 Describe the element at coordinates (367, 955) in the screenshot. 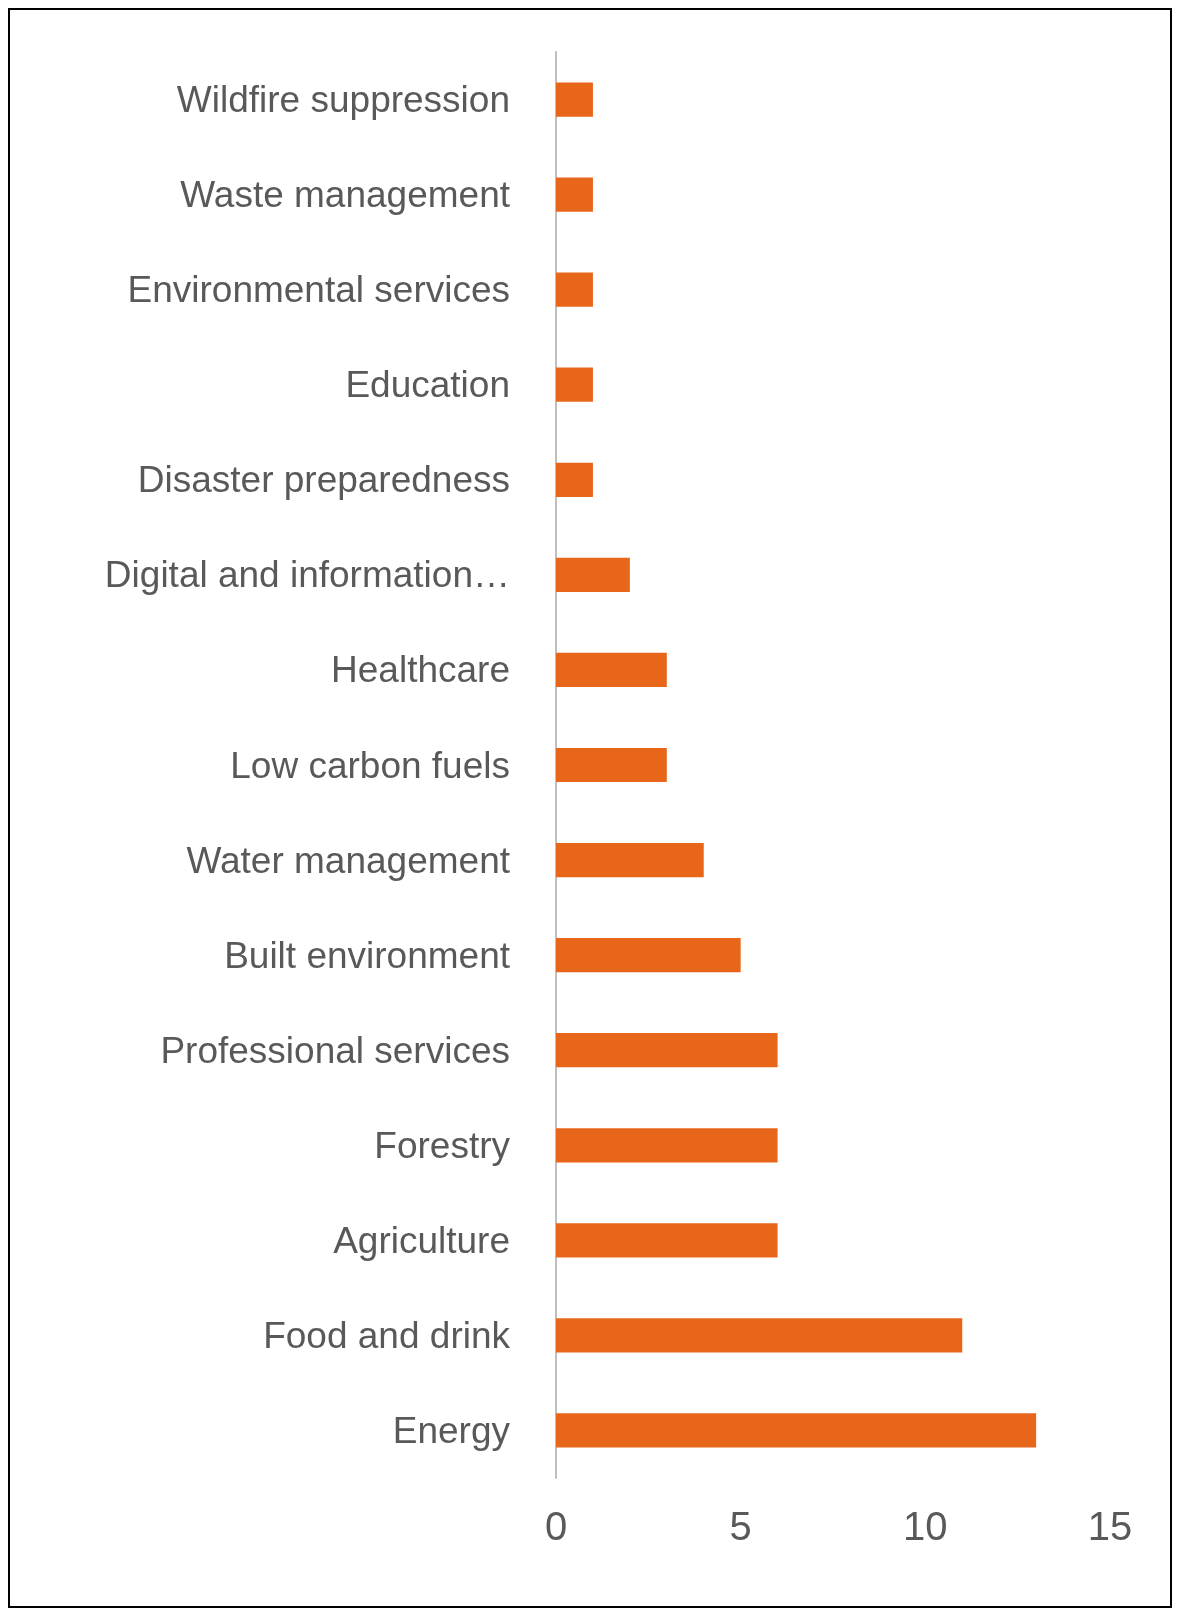

I see `y-tick-label: Built environment` at that location.